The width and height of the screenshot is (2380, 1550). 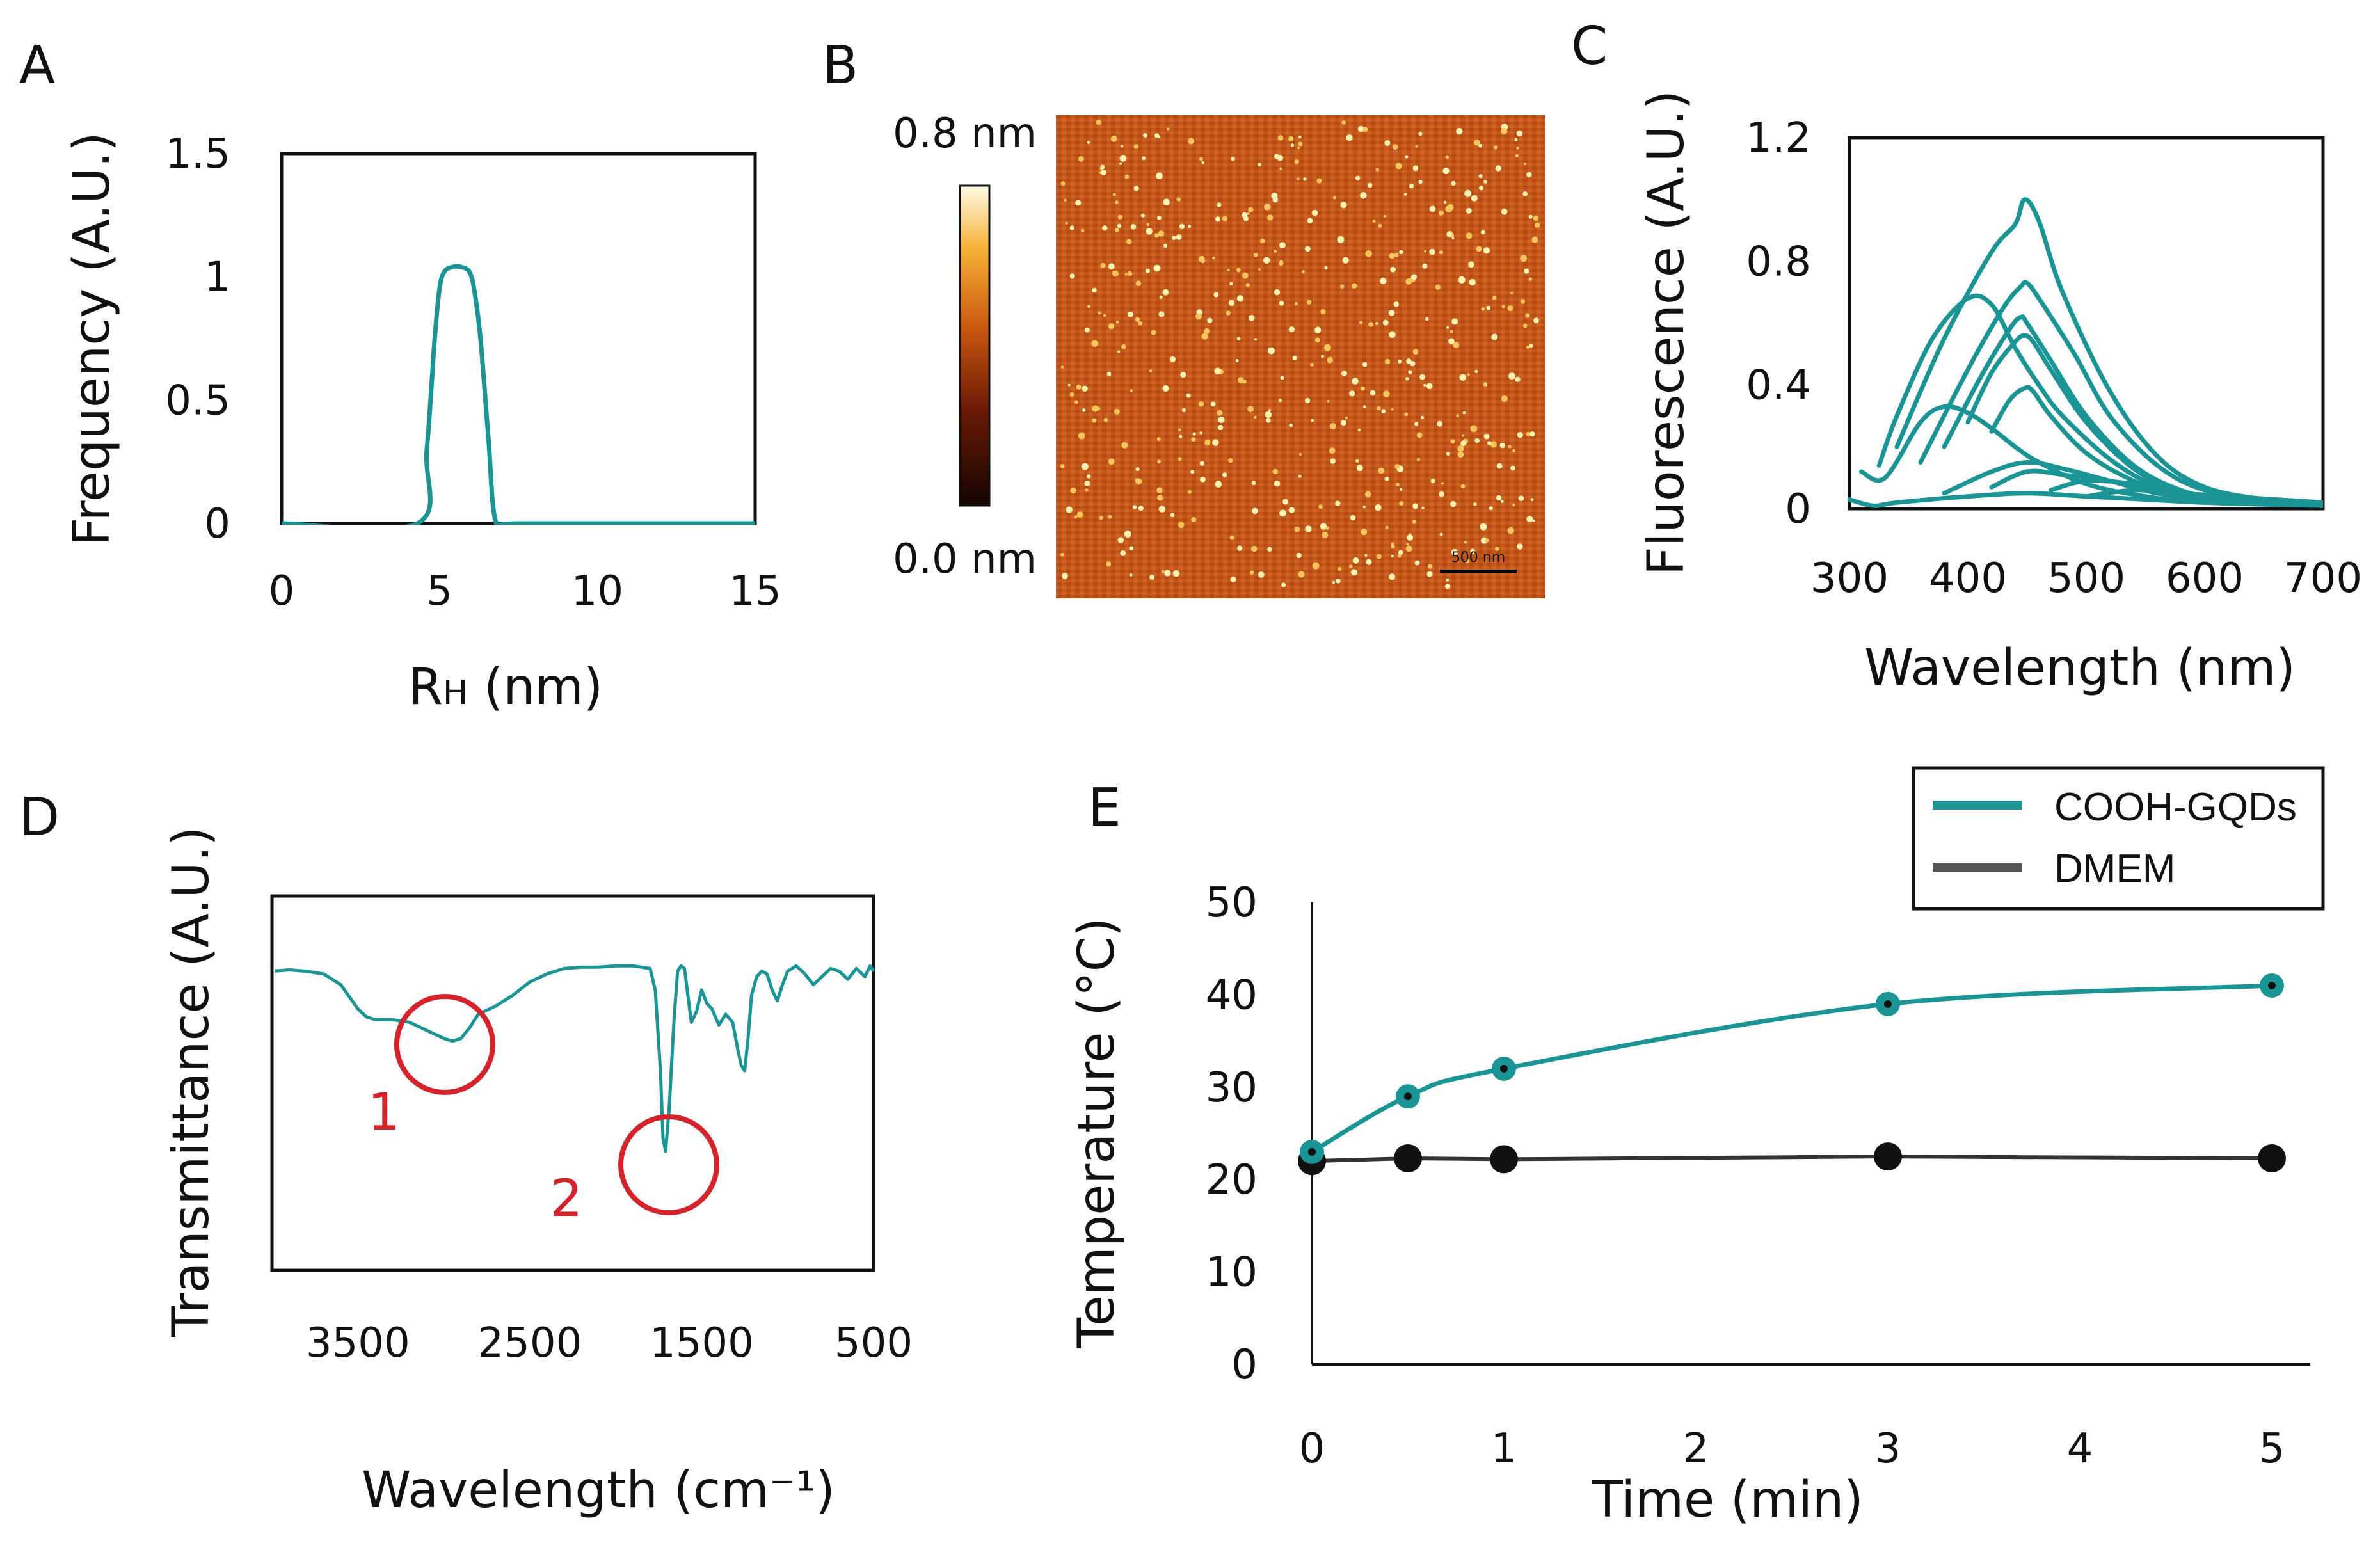 What do you see at coordinates (598, 1490) in the screenshot?
I see `xlabel-d: Wavelength (cm⁻¹)` at bounding box center [598, 1490].